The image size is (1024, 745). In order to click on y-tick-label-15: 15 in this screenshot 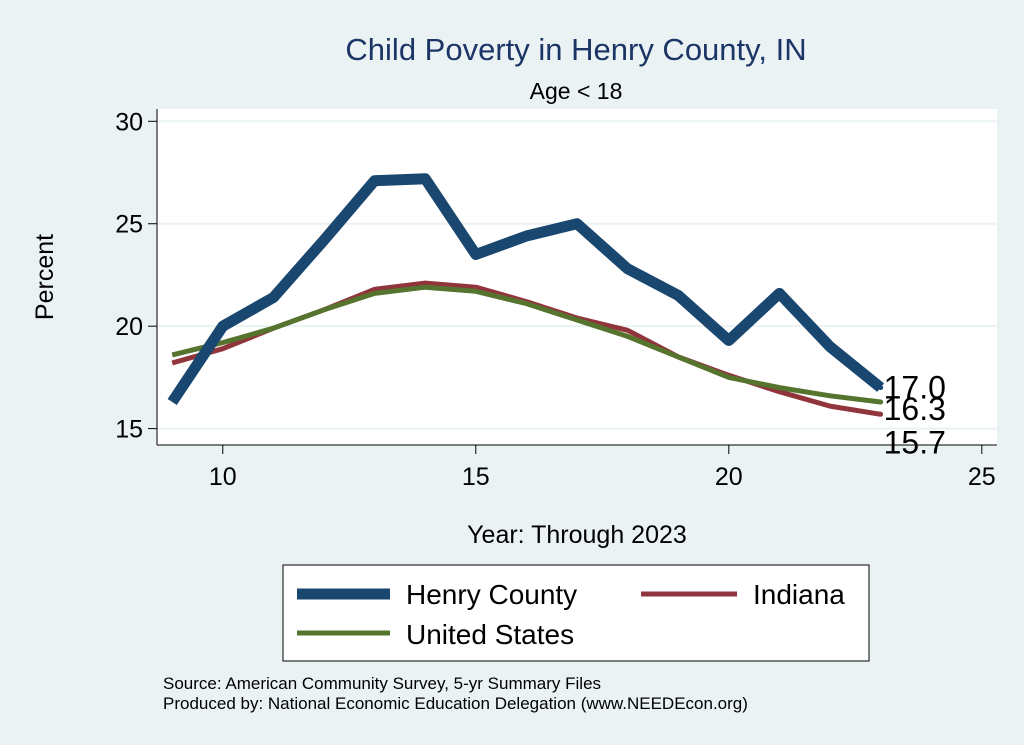, I will do `click(129, 430)`.